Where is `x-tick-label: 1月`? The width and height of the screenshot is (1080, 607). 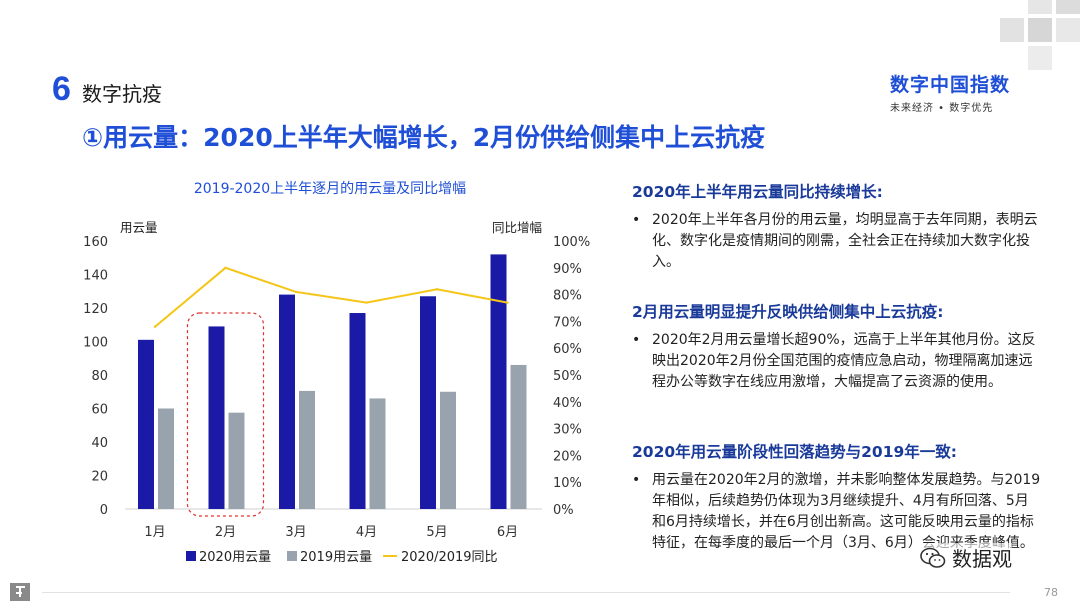
x-tick-label: 1月 is located at coordinates (154, 532).